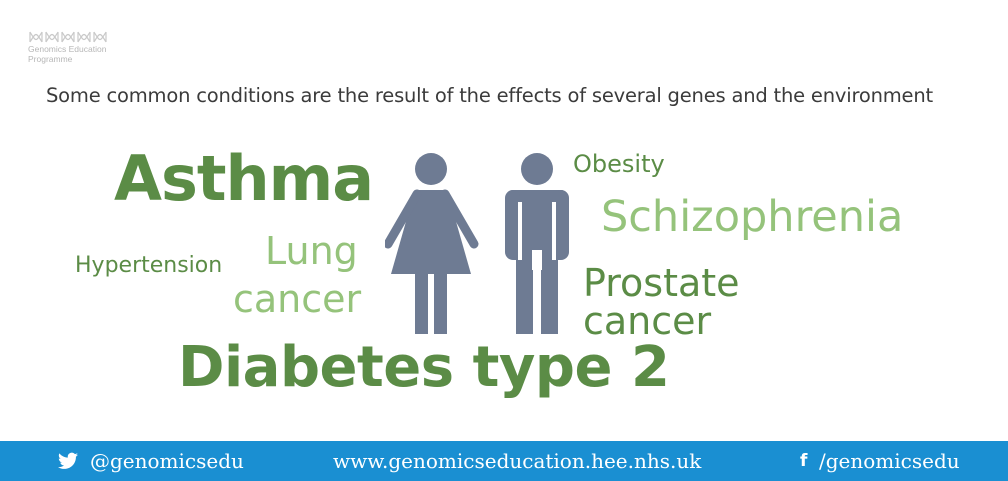  What do you see at coordinates (537, 243) in the screenshot?
I see `male-figure-icon` at bounding box center [537, 243].